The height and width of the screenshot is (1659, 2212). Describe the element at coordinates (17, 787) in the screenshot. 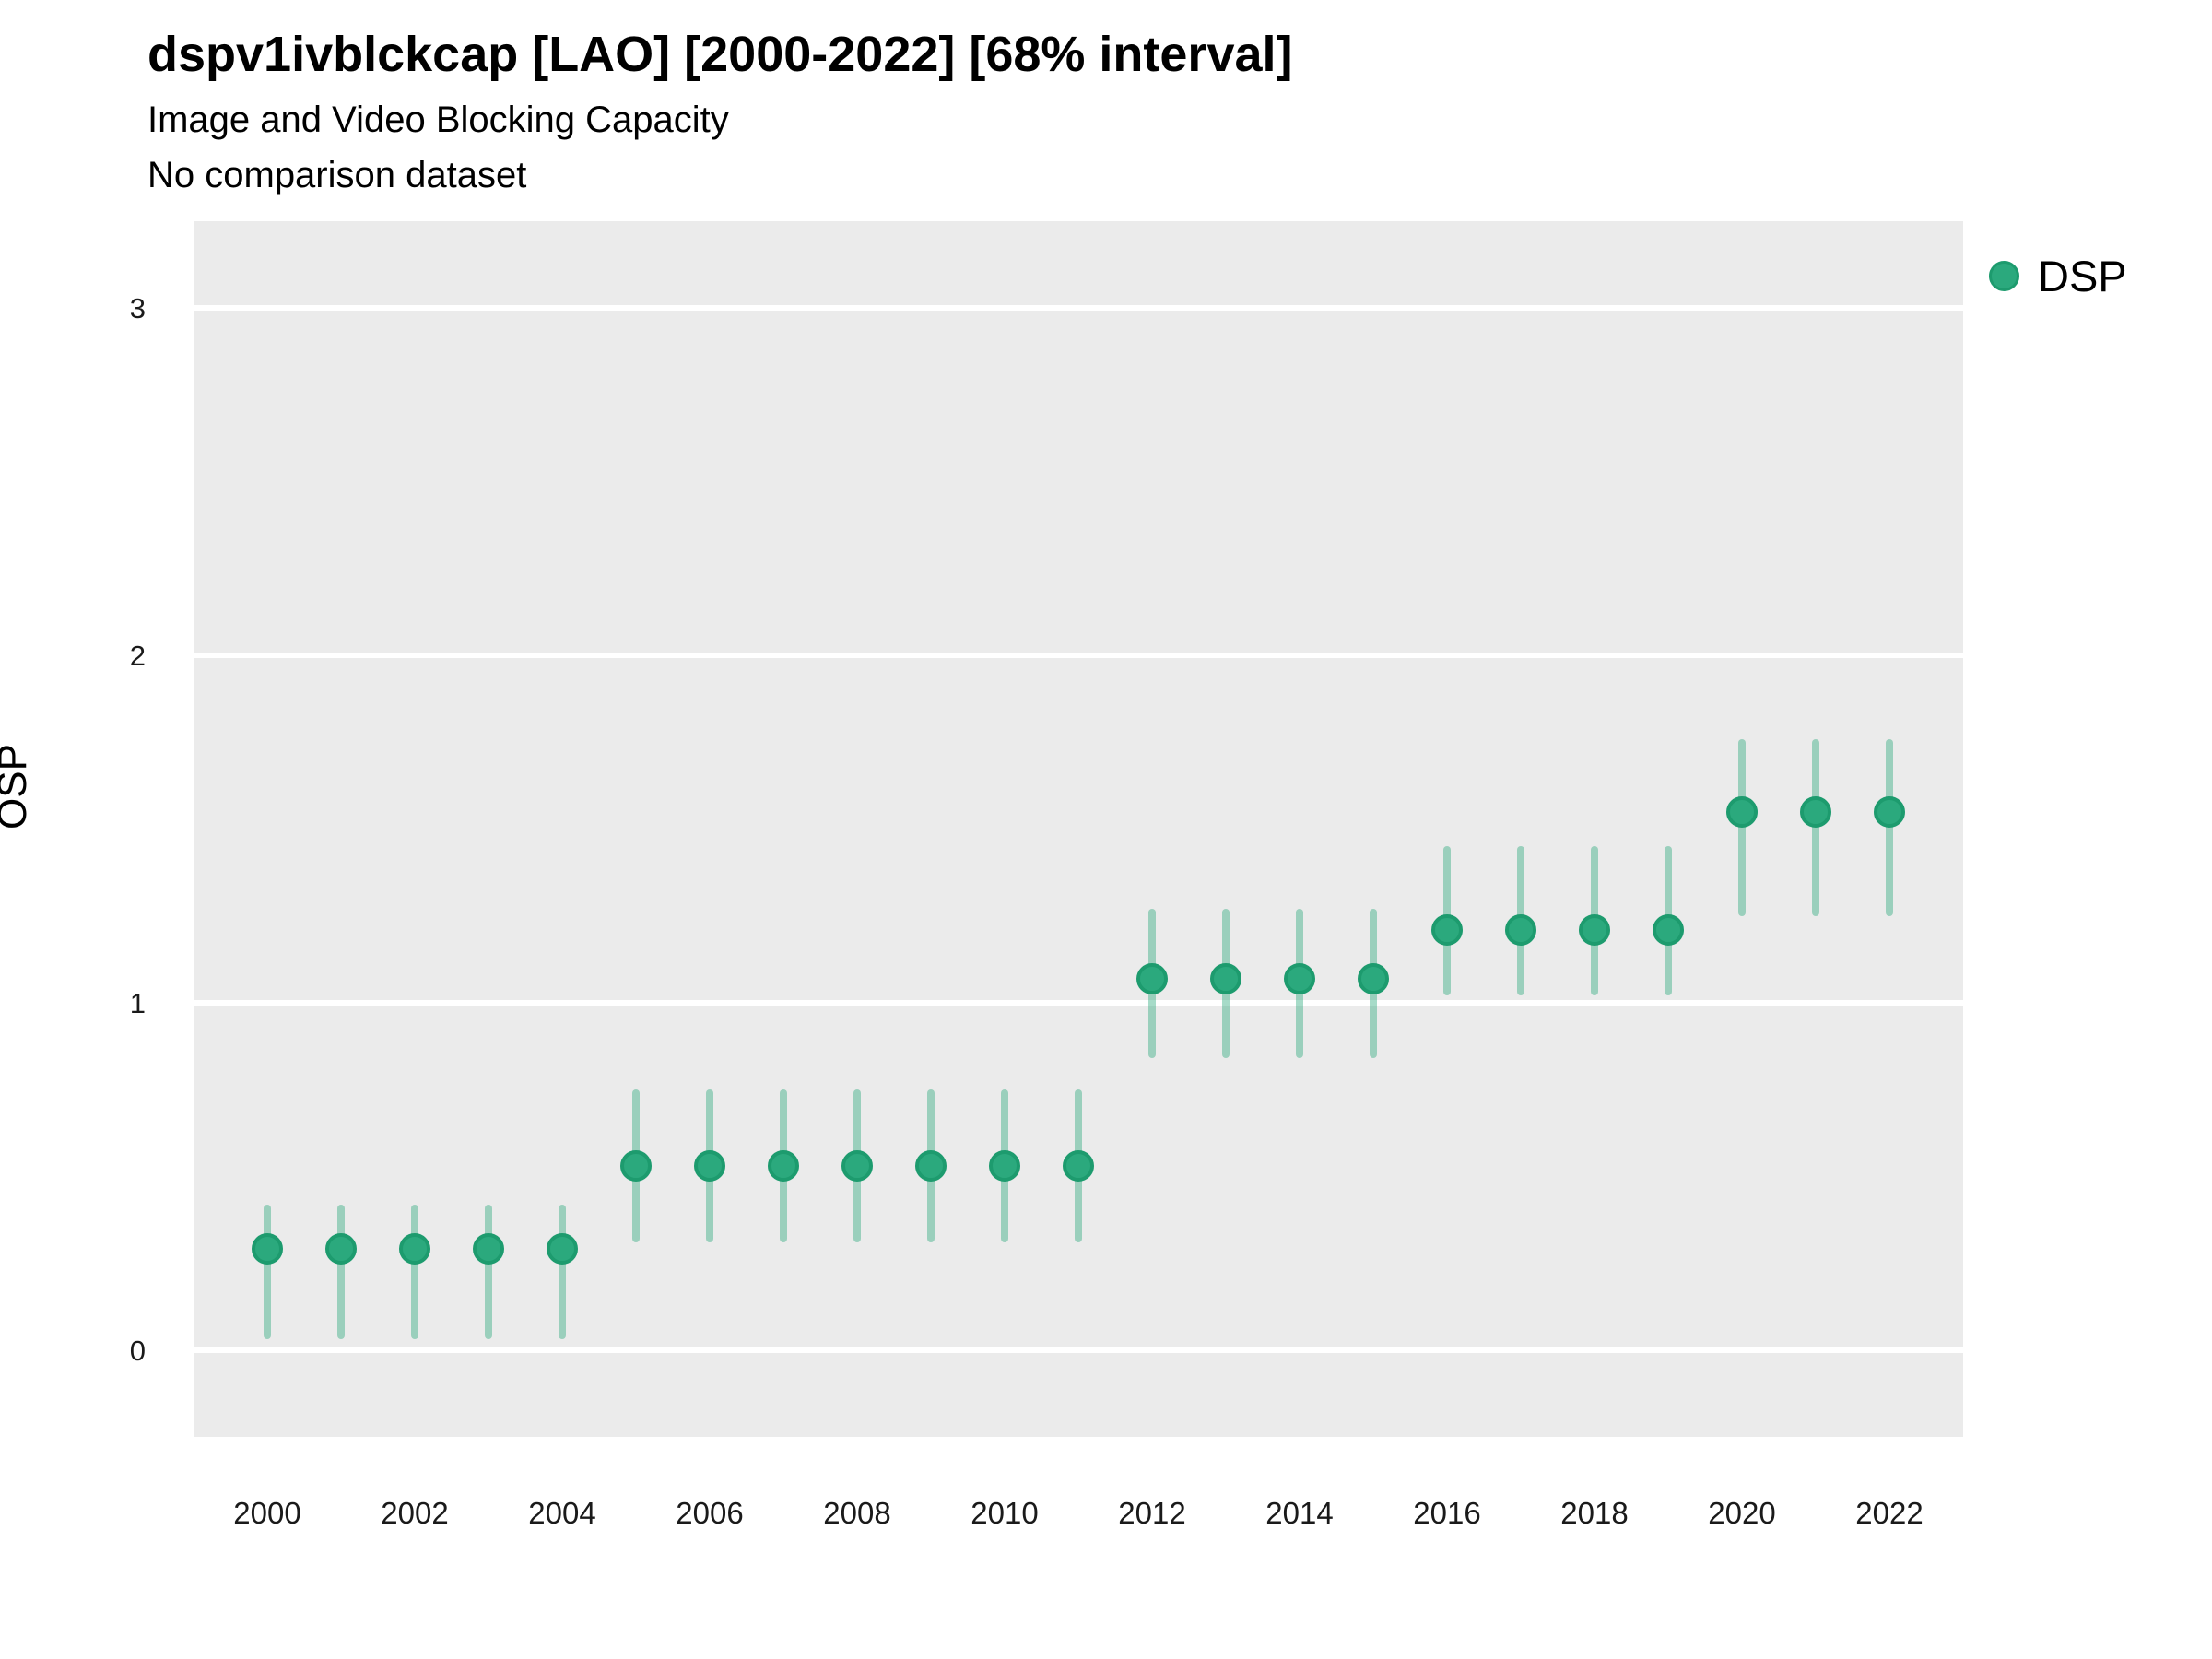

I see `y-axis-title: OSP` at that location.